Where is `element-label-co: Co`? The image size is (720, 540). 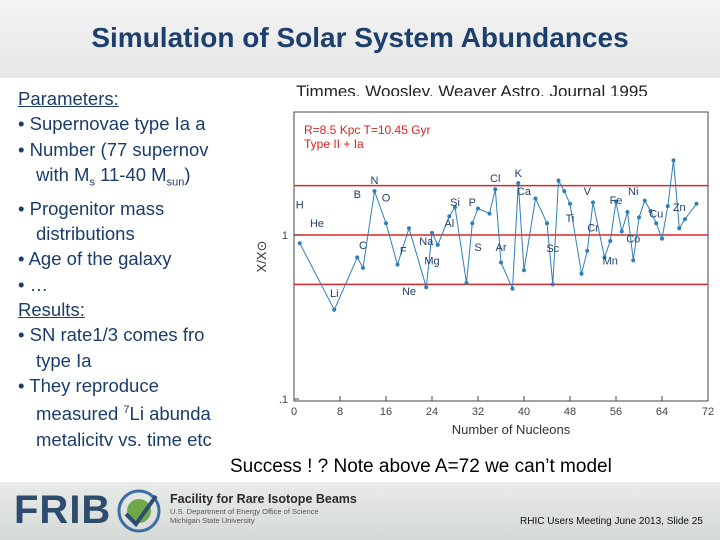
element-label-co: Co is located at coordinates (633, 240).